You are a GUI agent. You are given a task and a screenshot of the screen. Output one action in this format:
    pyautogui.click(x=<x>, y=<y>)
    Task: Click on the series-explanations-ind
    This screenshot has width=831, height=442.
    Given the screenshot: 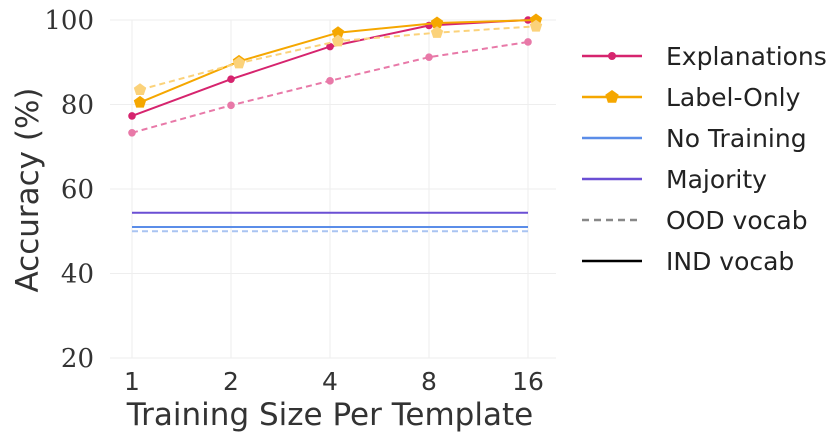 What is the action you would take?
    pyautogui.click(x=330, y=68)
    